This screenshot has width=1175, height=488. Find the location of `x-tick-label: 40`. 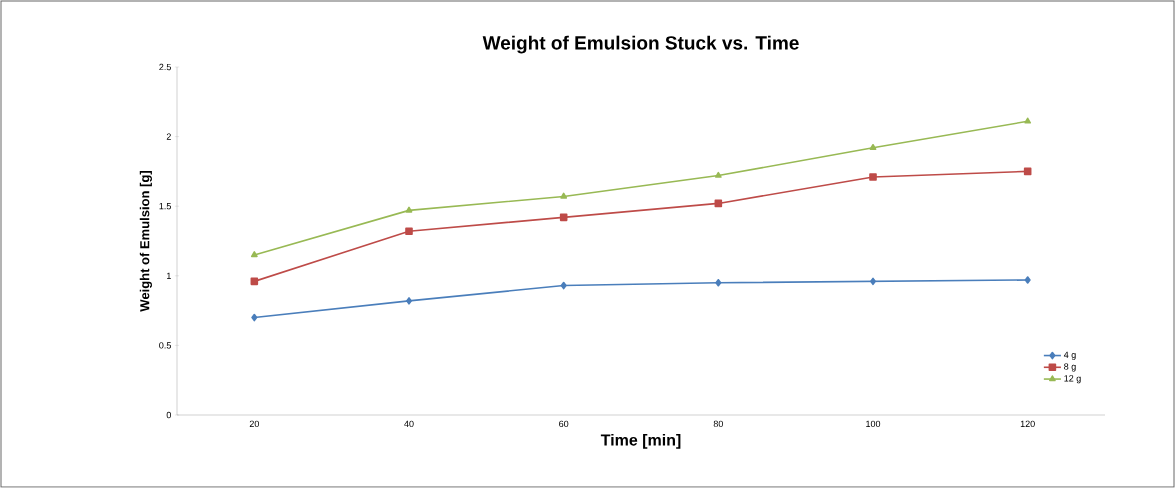

x-tick-label: 40 is located at coordinates (409, 424).